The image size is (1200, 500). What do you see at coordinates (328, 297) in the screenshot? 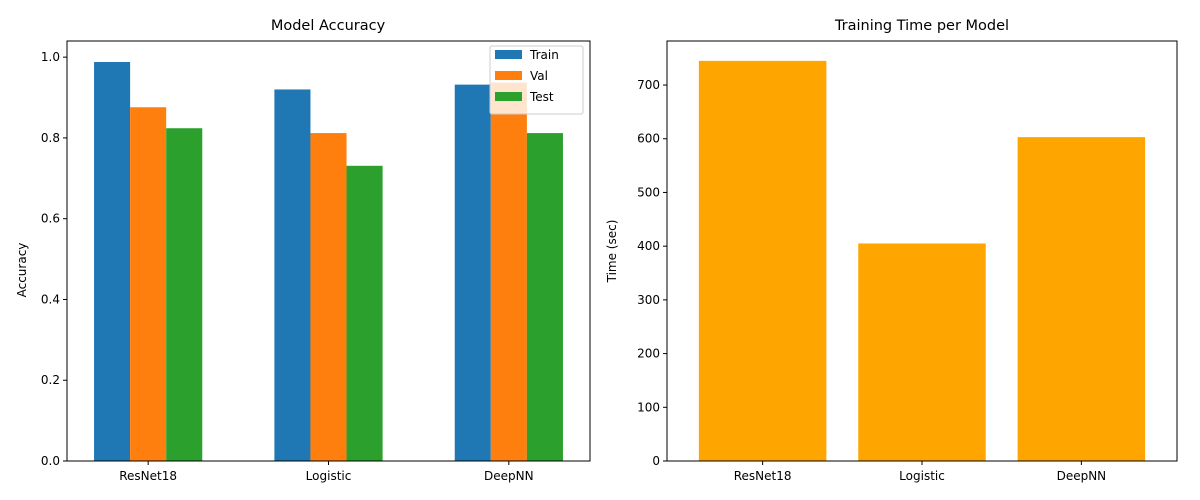
I see `bar-val-logistic` at bounding box center [328, 297].